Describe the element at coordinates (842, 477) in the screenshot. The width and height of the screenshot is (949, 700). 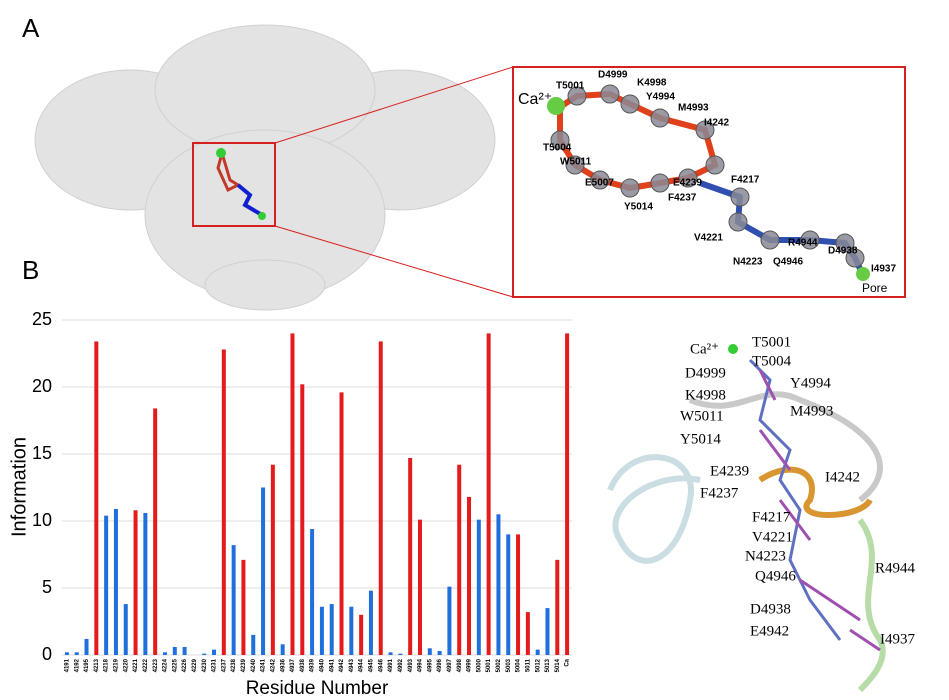
I see `residue-label: I4242` at that location.